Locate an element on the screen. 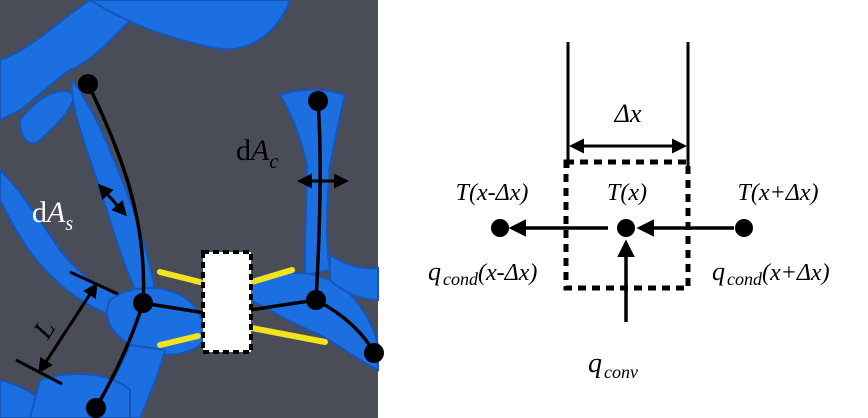  length-dimension is located at coordinates (67, 328).